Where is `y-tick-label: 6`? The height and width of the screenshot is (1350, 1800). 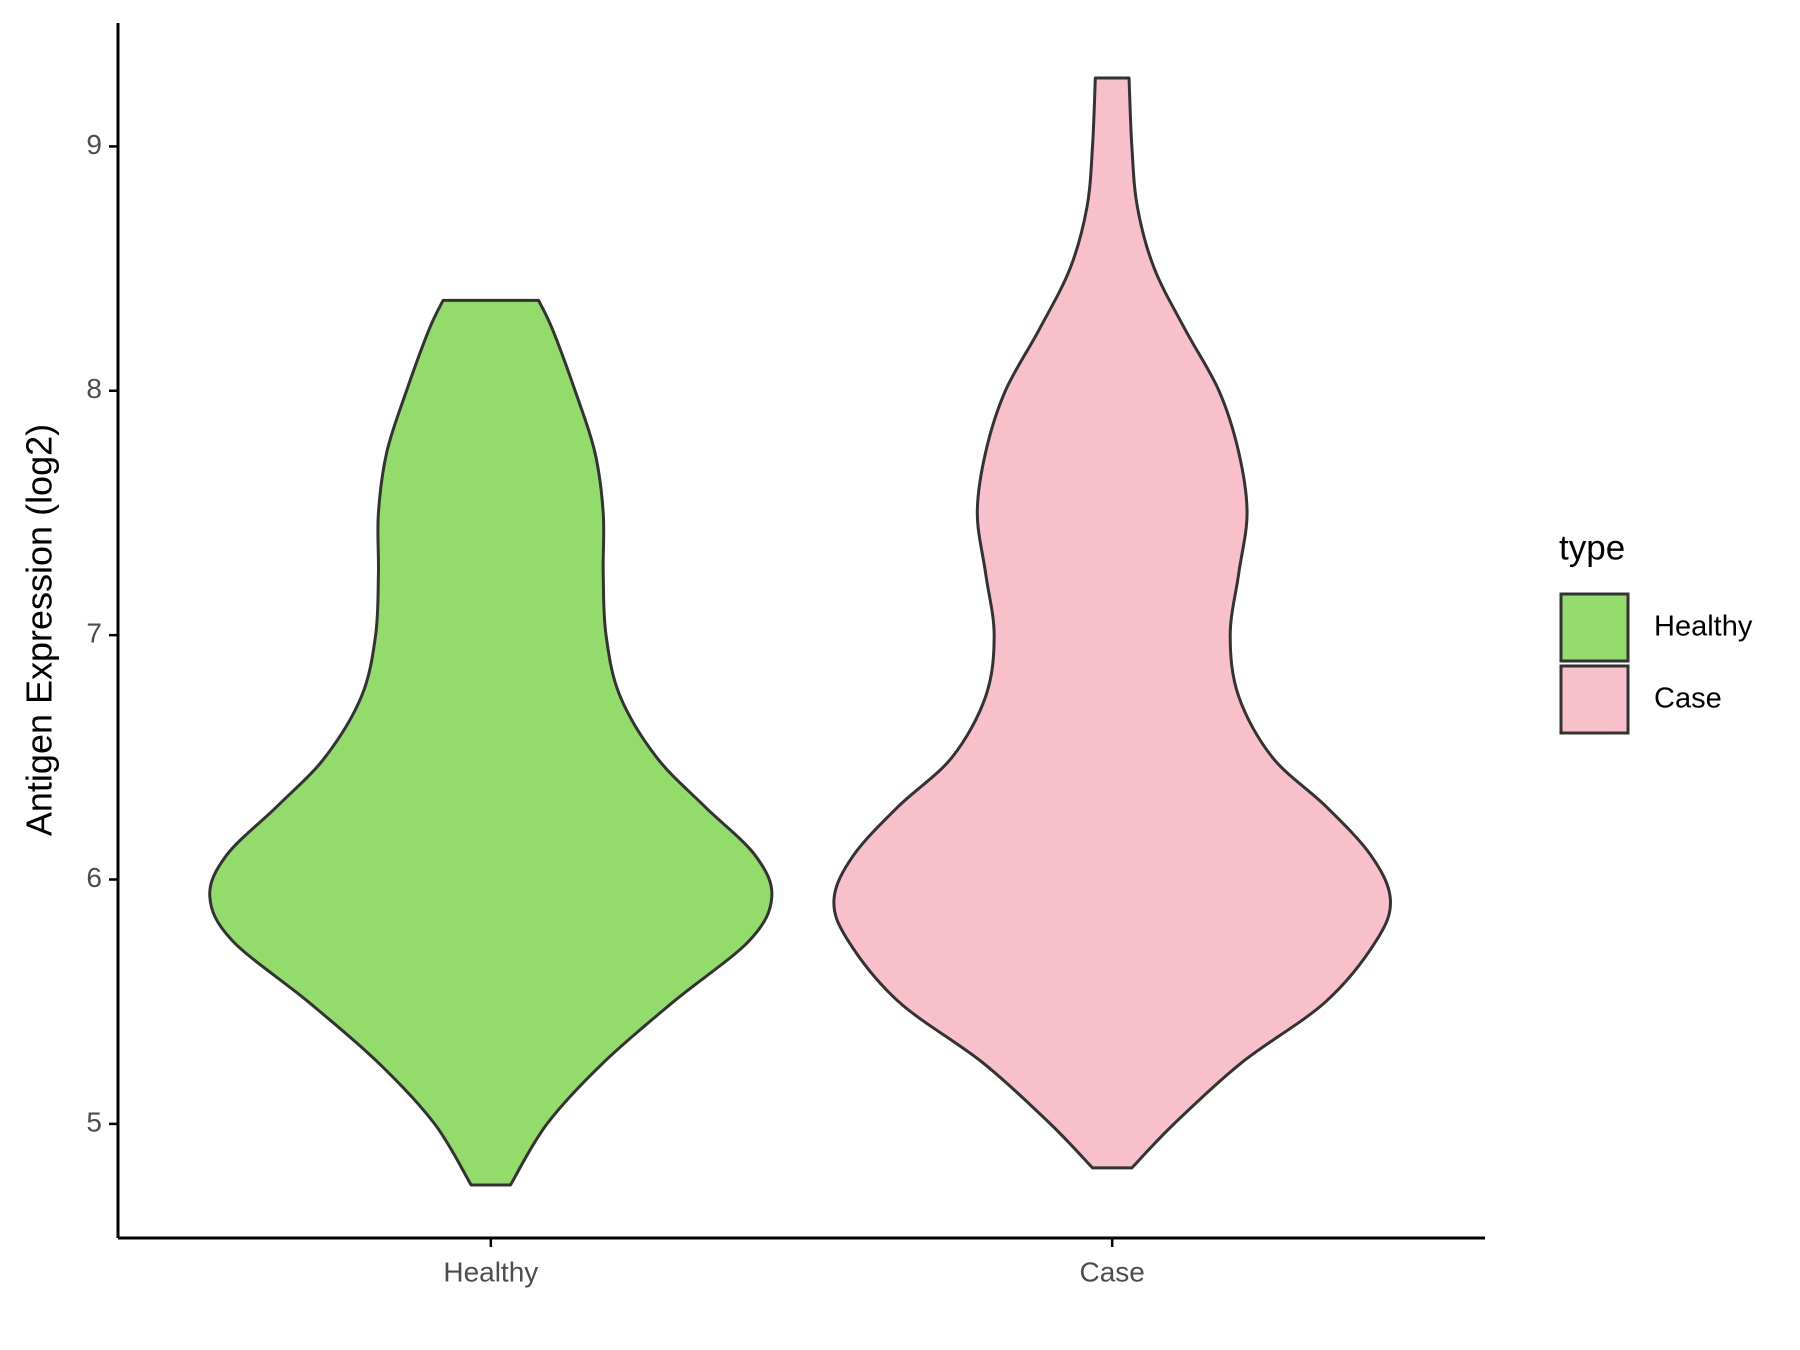
y-tick-label: 6 is located at coordinates (94, 877).